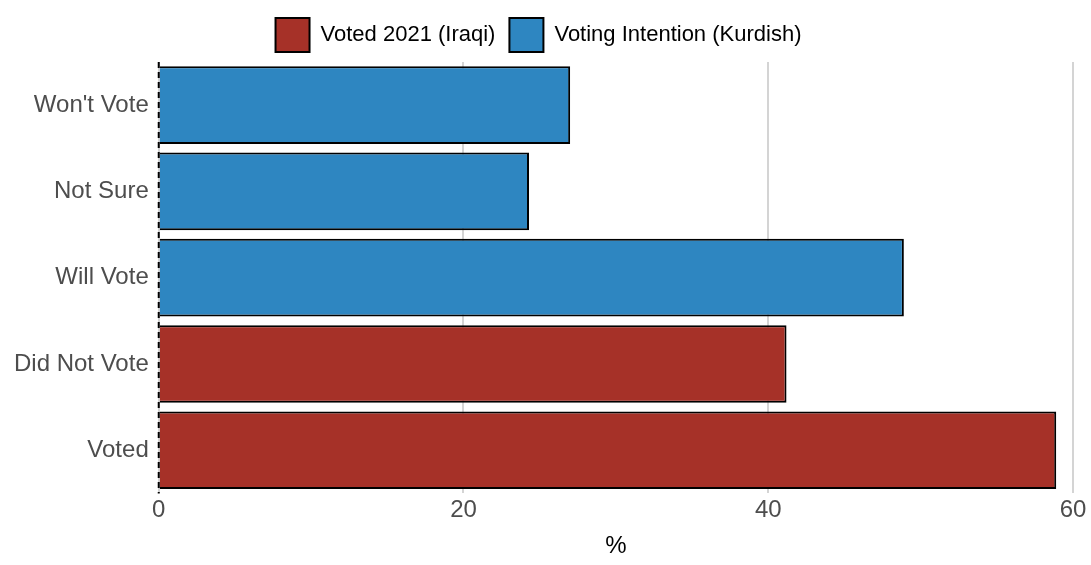 The image size is (1091, 565). I want to click on x-tick-label: 20, so click(463, 509).